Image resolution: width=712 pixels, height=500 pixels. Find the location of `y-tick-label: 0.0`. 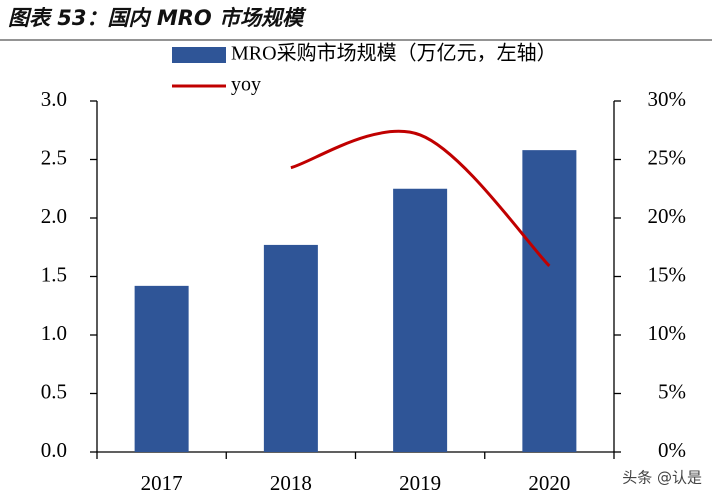

y-tick-label: 0.0 is located at coordinates (54, 450).